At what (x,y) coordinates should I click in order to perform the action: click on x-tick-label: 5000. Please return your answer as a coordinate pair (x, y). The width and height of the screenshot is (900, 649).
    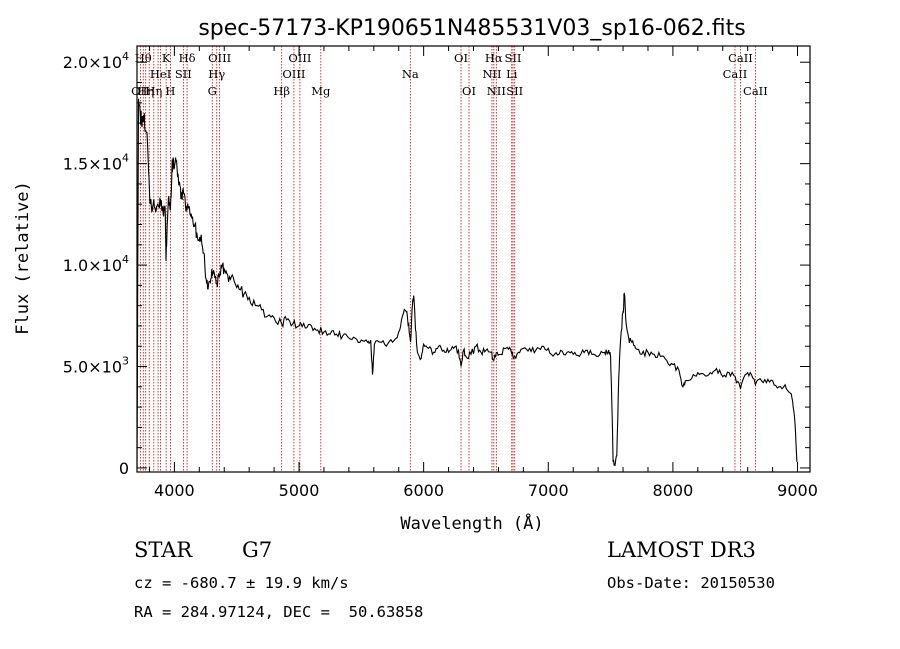
    Looking at the image, I should click on (299, 490).